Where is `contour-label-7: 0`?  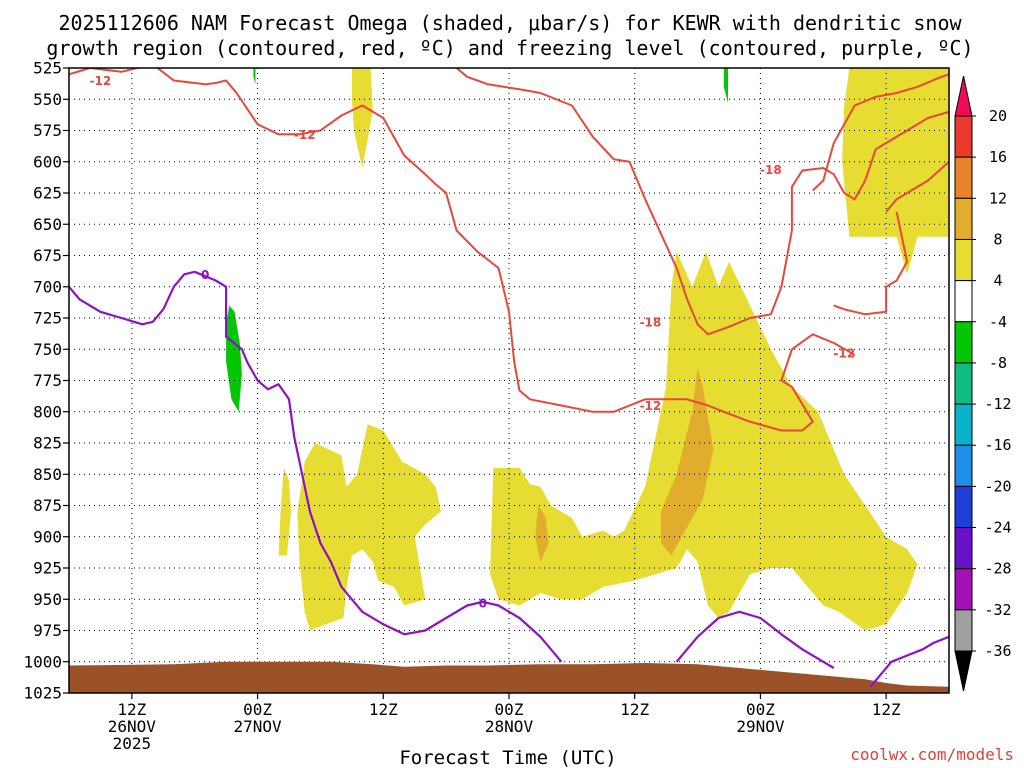
contour-label-7: 0 is located at coordinates (483, 604).